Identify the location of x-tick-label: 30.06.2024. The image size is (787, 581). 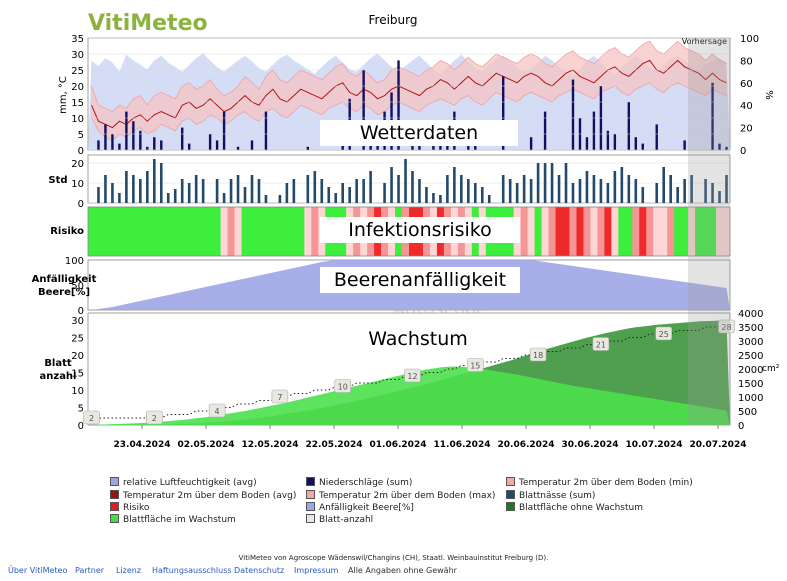
(590, 445).